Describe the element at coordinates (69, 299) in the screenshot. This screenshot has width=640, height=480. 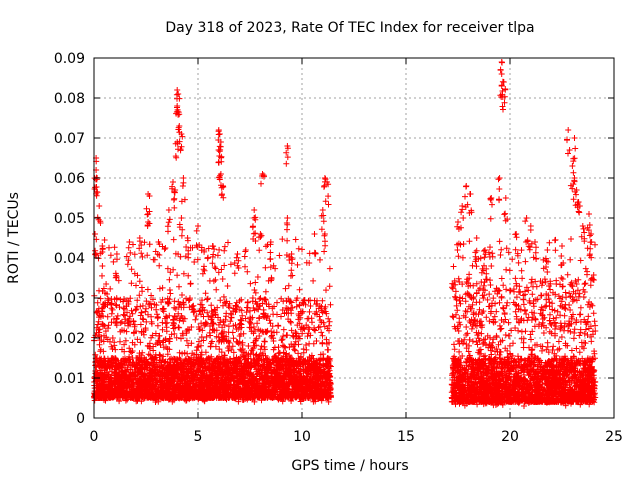
I see `y-tick-label: 0.03` at that location.